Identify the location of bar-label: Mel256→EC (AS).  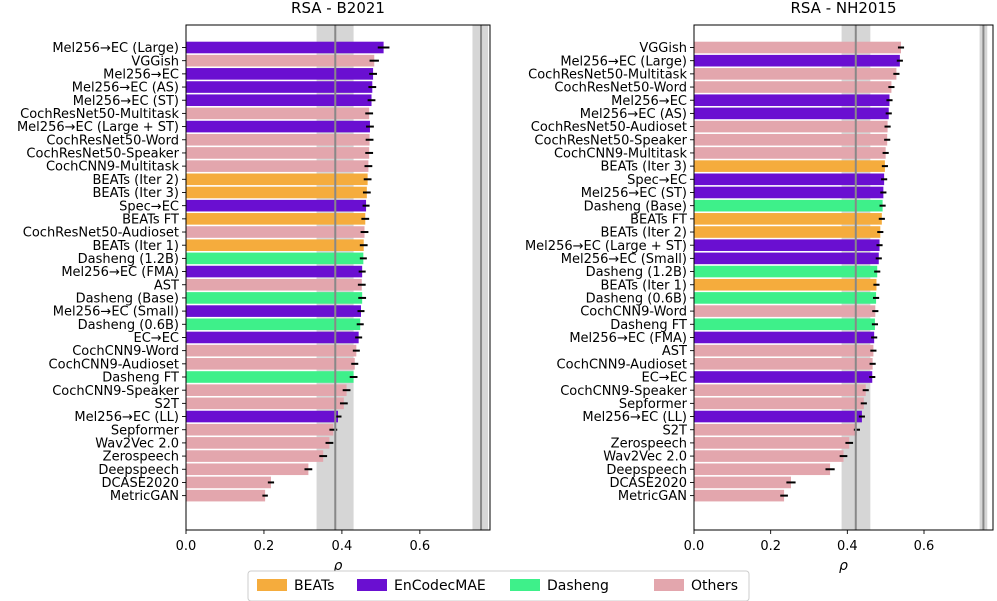
(125, 88).